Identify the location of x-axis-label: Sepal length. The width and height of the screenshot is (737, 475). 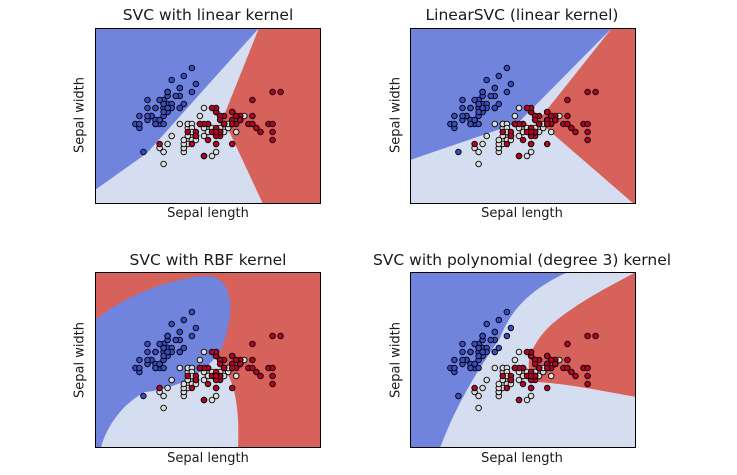
(208, 213).